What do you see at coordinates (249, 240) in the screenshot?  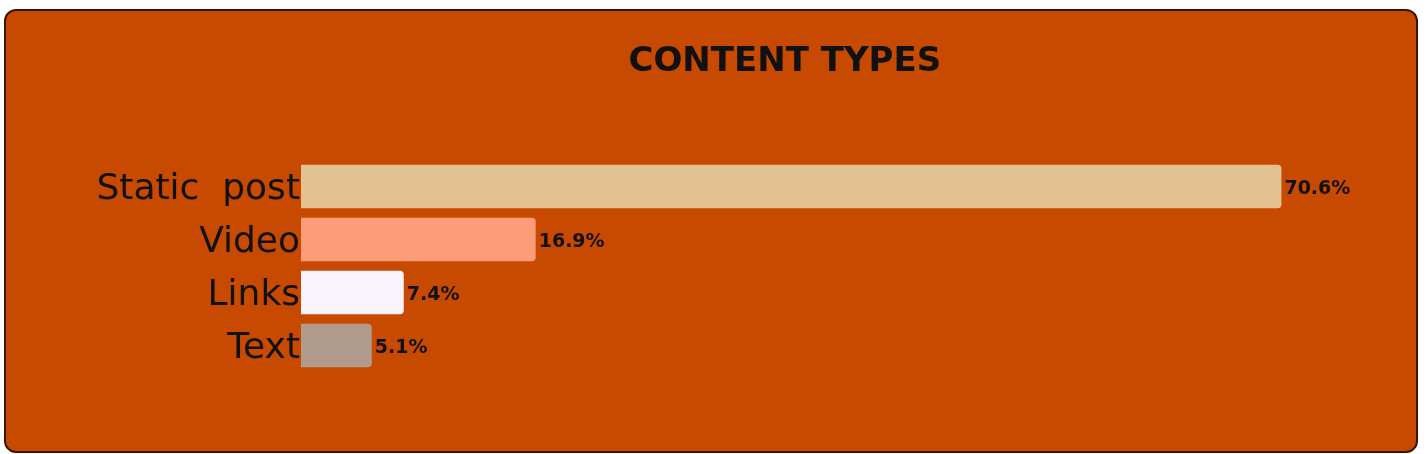 I see `y-tick-label: Video` at bounding box center [249, 240].